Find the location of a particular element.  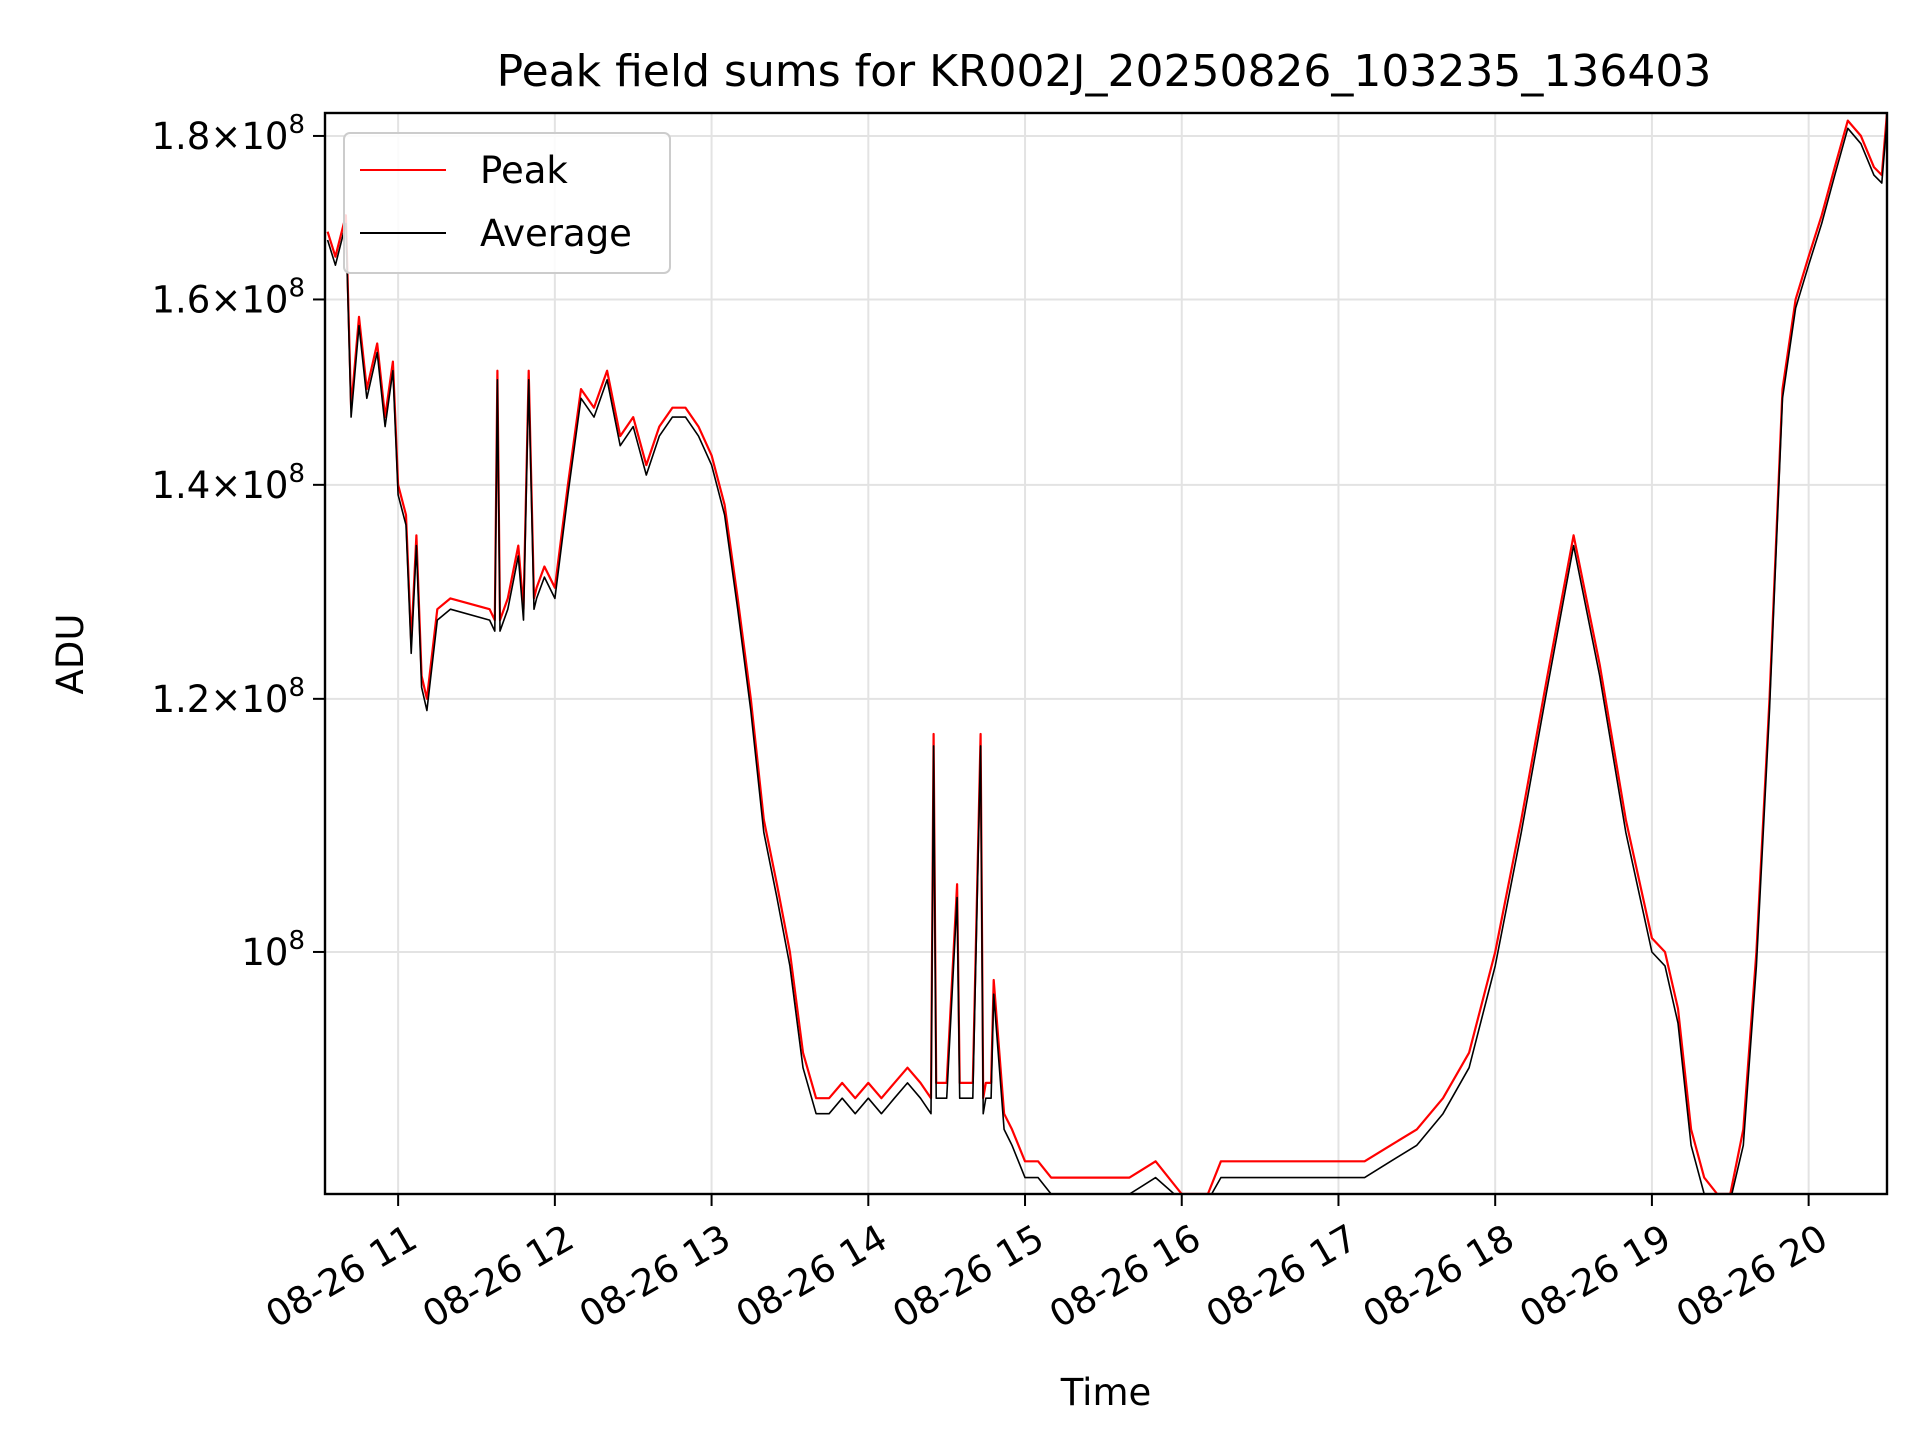

y-tick-label: 1.6×108 is located at coordinates (229, 297).